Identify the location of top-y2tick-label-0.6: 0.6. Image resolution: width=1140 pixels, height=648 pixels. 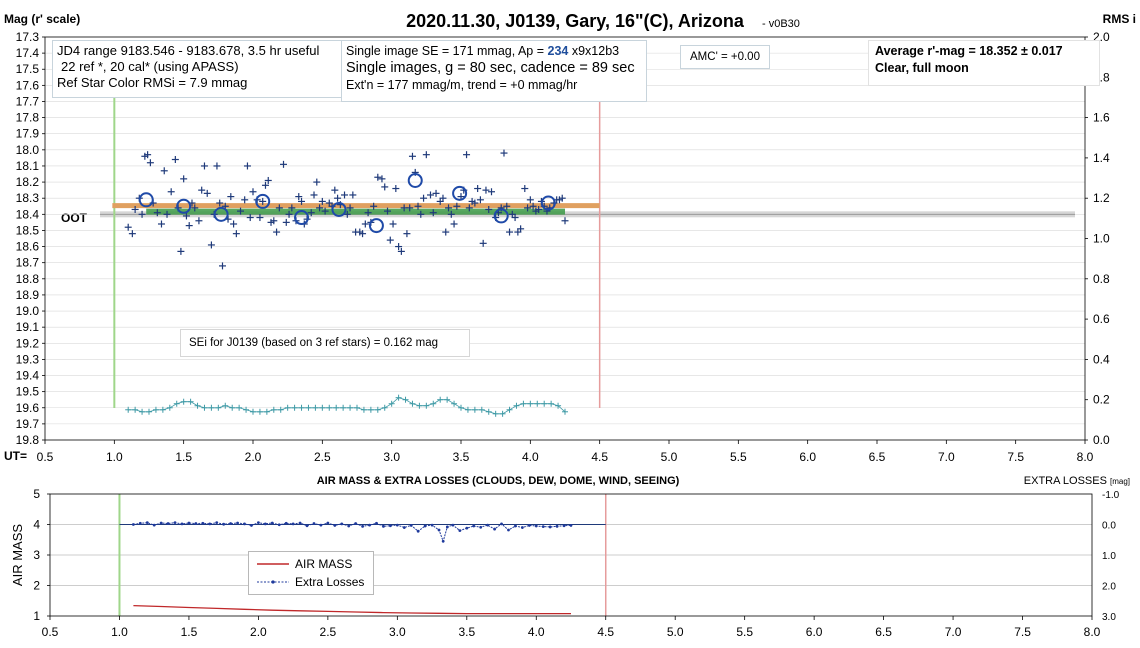
(1101, 319).